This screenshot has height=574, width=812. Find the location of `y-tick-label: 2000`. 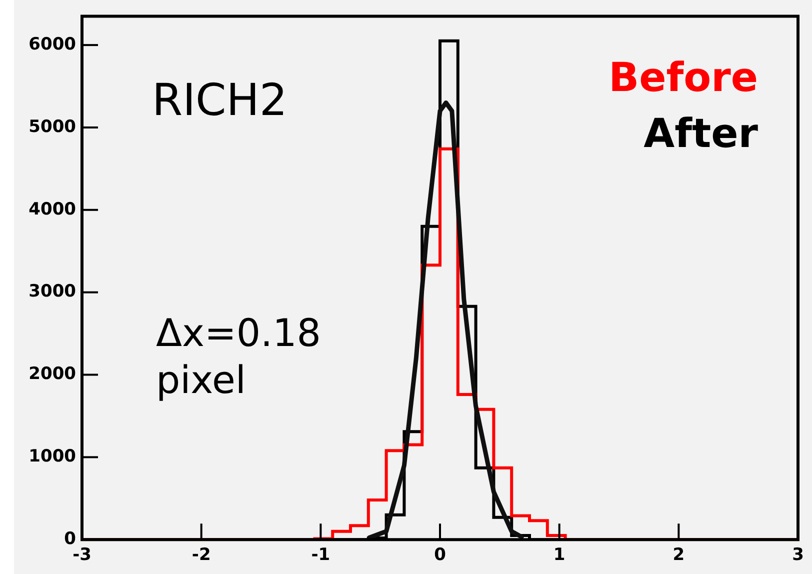

y-tick-label: 2000 is located at coordinates (52, 374).